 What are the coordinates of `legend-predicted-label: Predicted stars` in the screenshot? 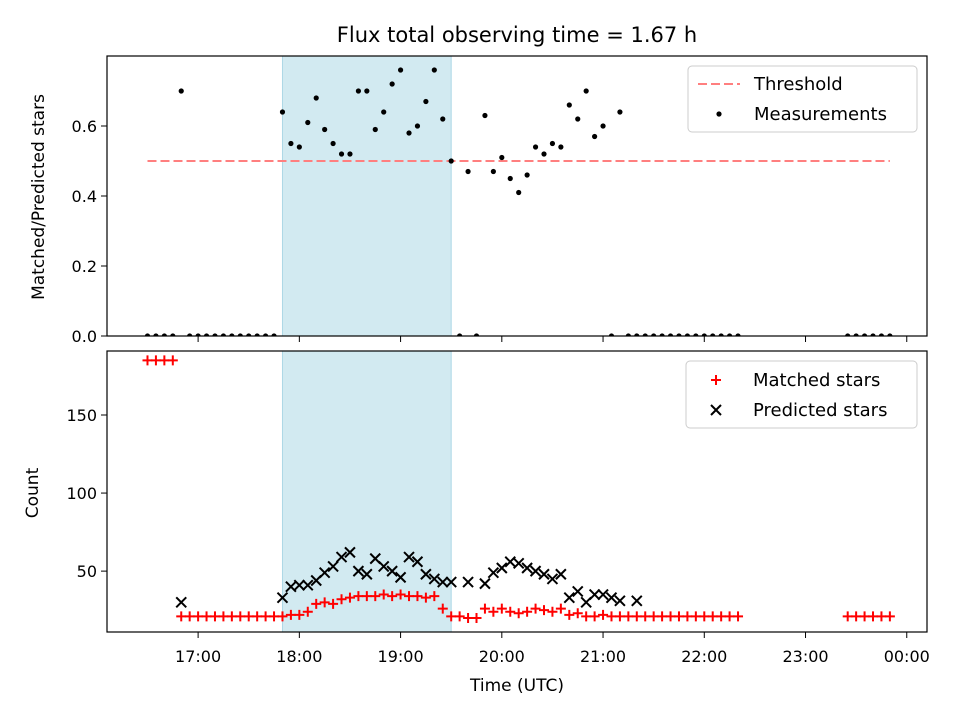 It's located at (820, 410).